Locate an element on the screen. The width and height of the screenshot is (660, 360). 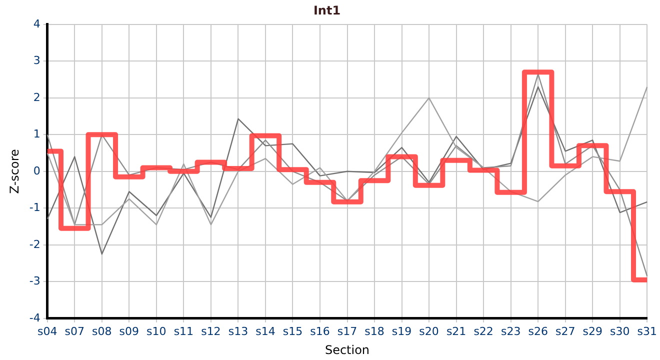
x-tick-label: s27 is located at coordinates (565, 331).